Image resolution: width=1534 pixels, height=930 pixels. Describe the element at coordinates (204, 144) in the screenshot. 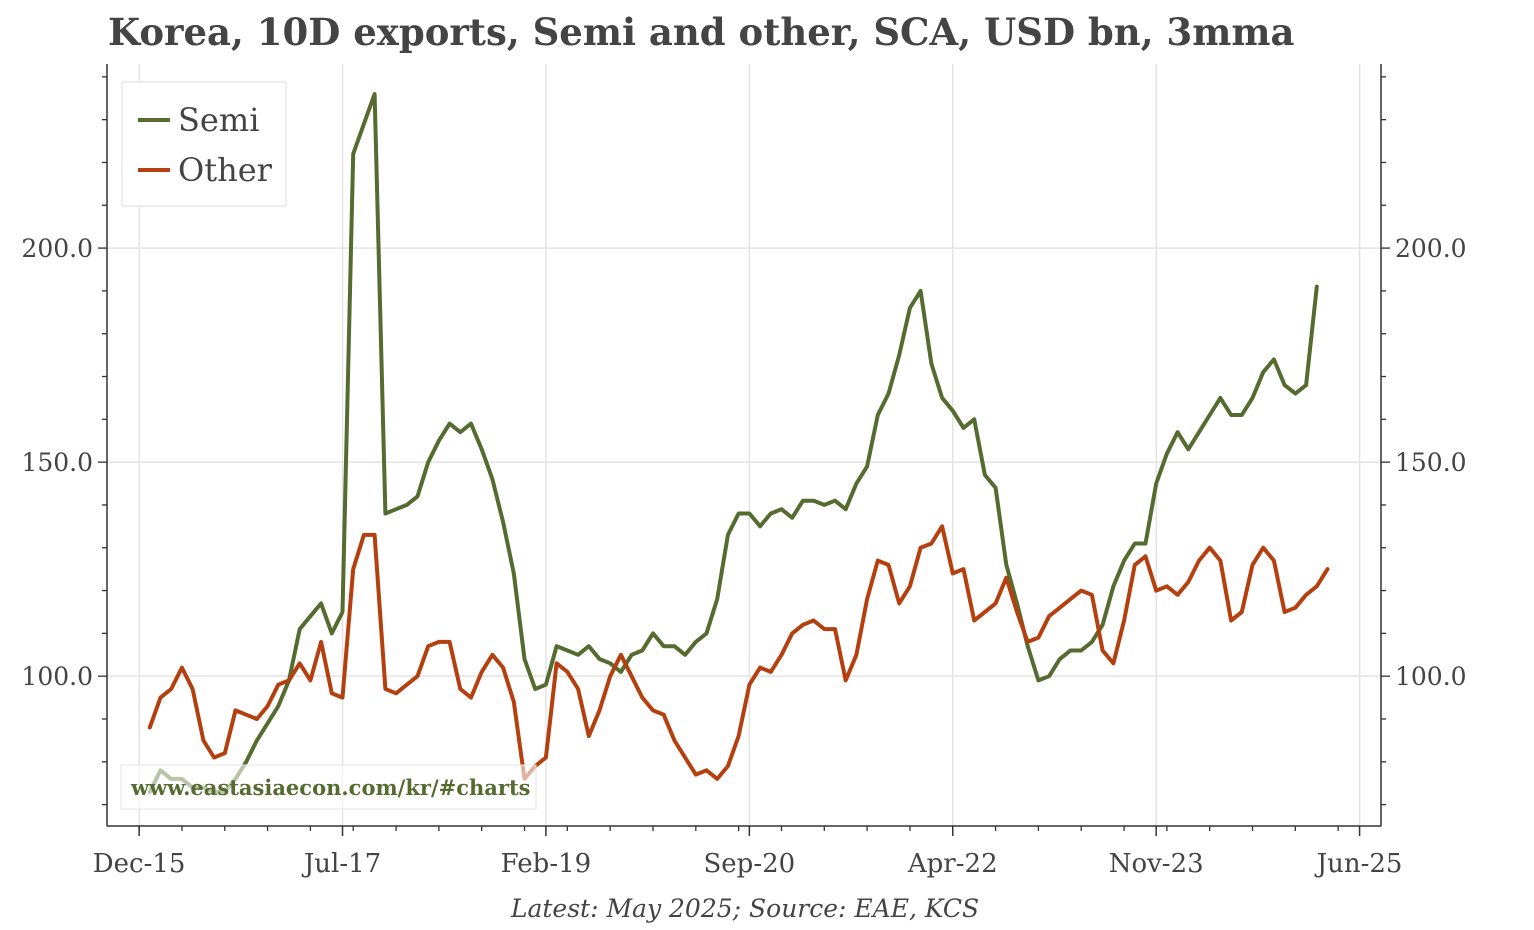

I see `legend-box` at that location.